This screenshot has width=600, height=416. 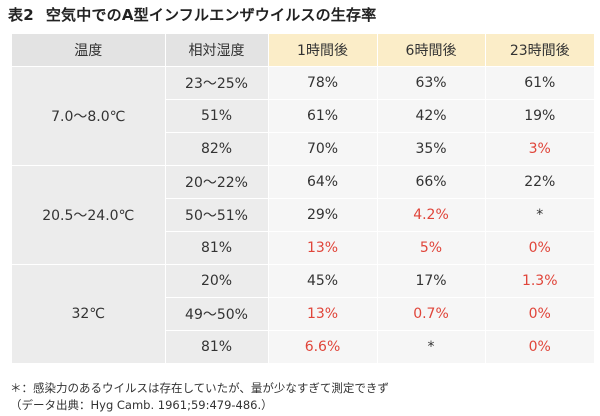 I want to click on value-cell: 3%, so click(x=539, y=149).